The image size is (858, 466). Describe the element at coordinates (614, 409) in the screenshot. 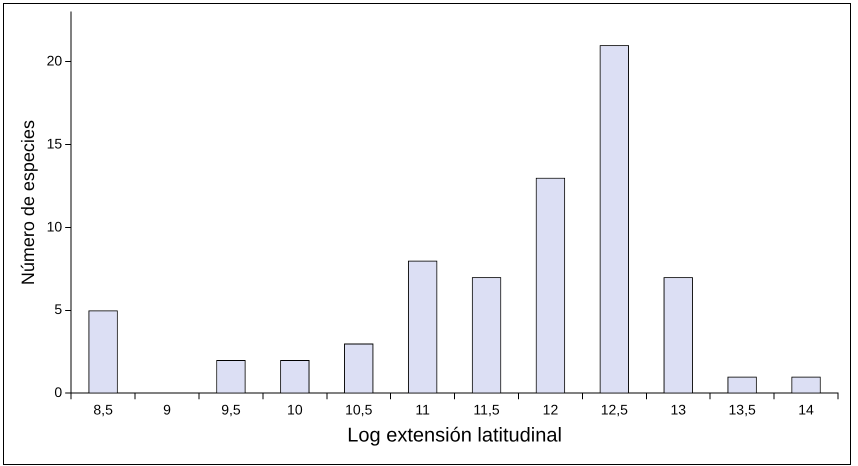

I see `x-tick-label: 12,5` at that location.